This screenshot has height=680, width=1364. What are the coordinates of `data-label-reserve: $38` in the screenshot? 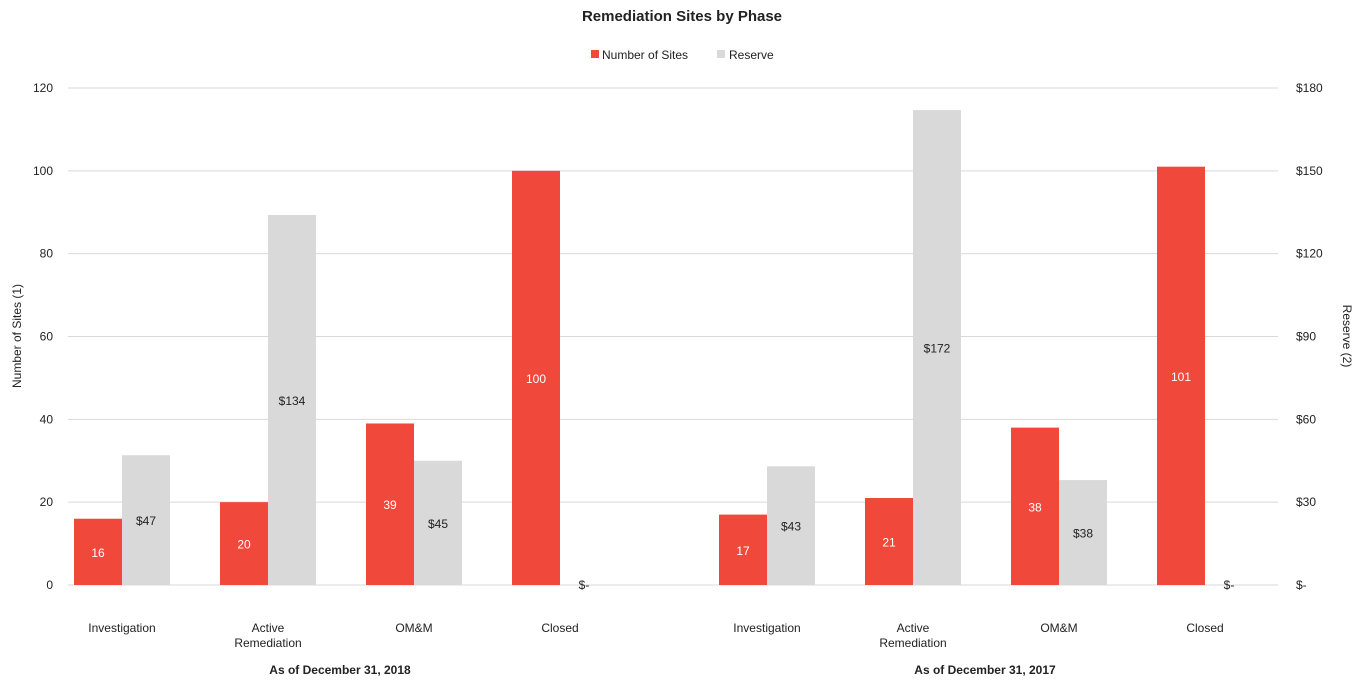 It's located at (1083, 534).